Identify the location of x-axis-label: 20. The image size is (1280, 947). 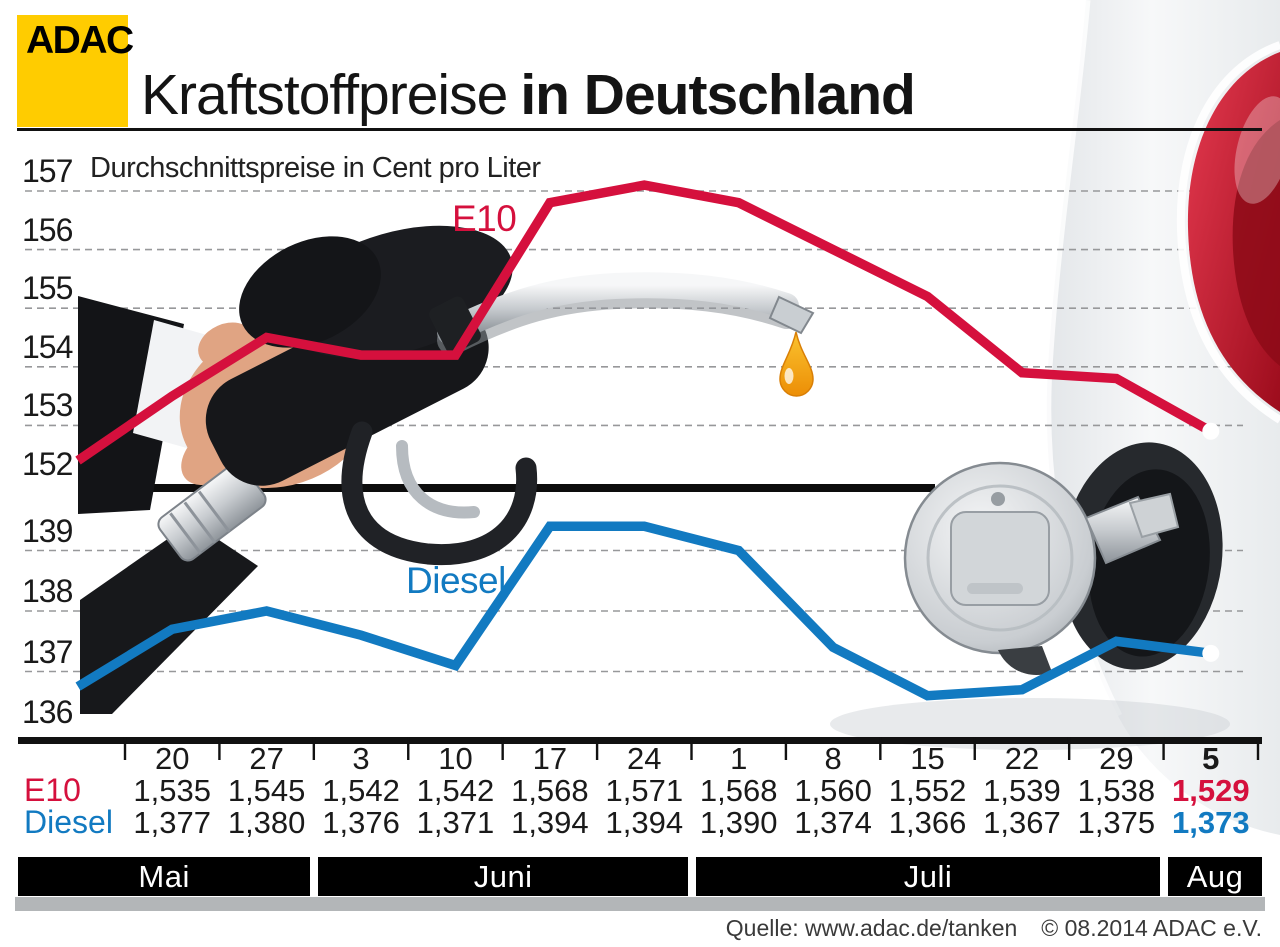
(172, 758).